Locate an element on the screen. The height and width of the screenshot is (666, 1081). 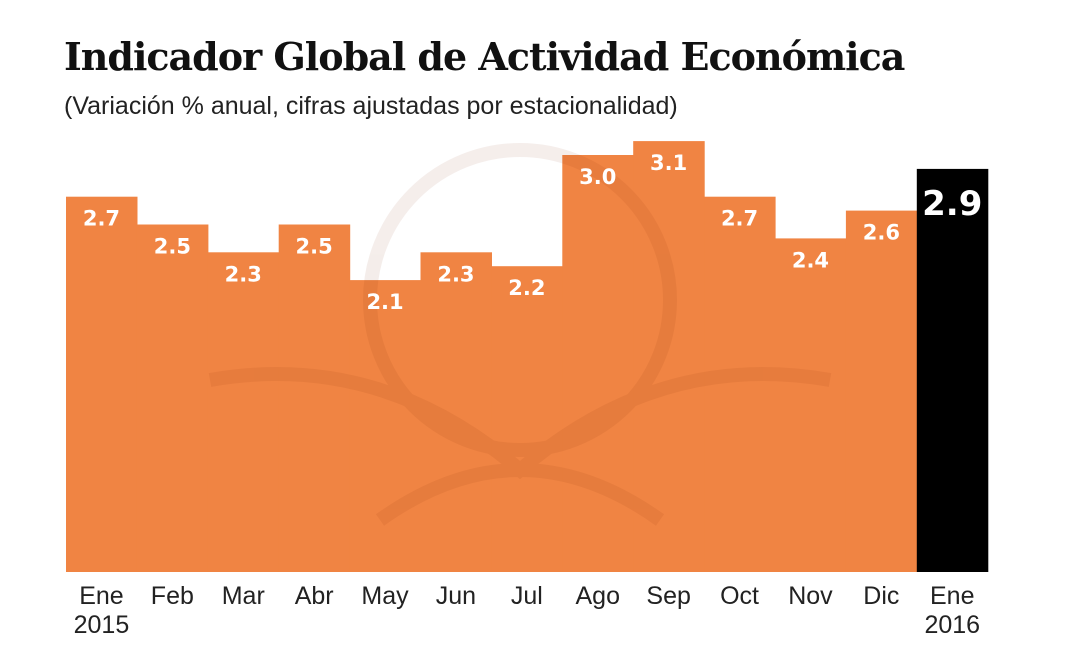
value-label: 2.4 is located at coordinates (810, 260).